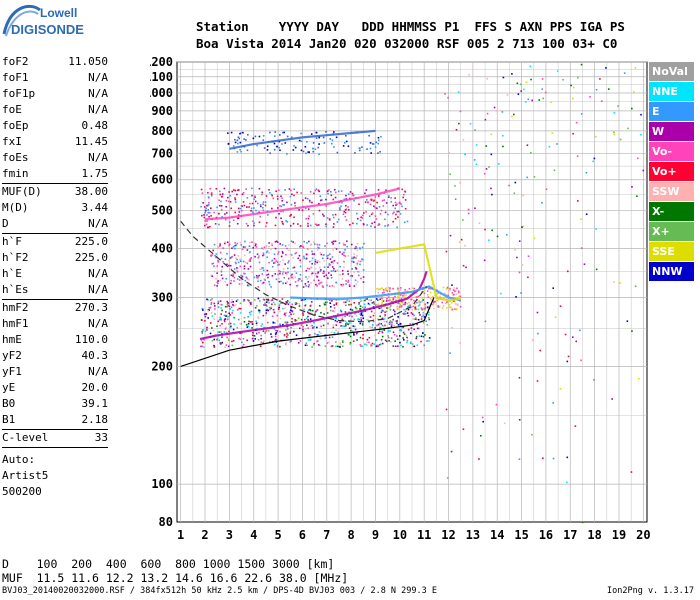 This screenshot has width=700, height=600. What do you see at coordinates (162, 154) in the screenshot?
I see `y-tick-label: 700` at bounding box center [162, 154].